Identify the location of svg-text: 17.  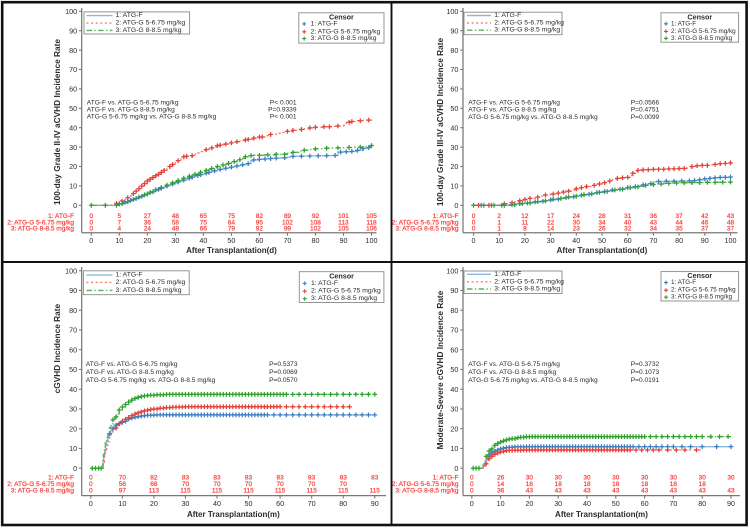
(551, 216).